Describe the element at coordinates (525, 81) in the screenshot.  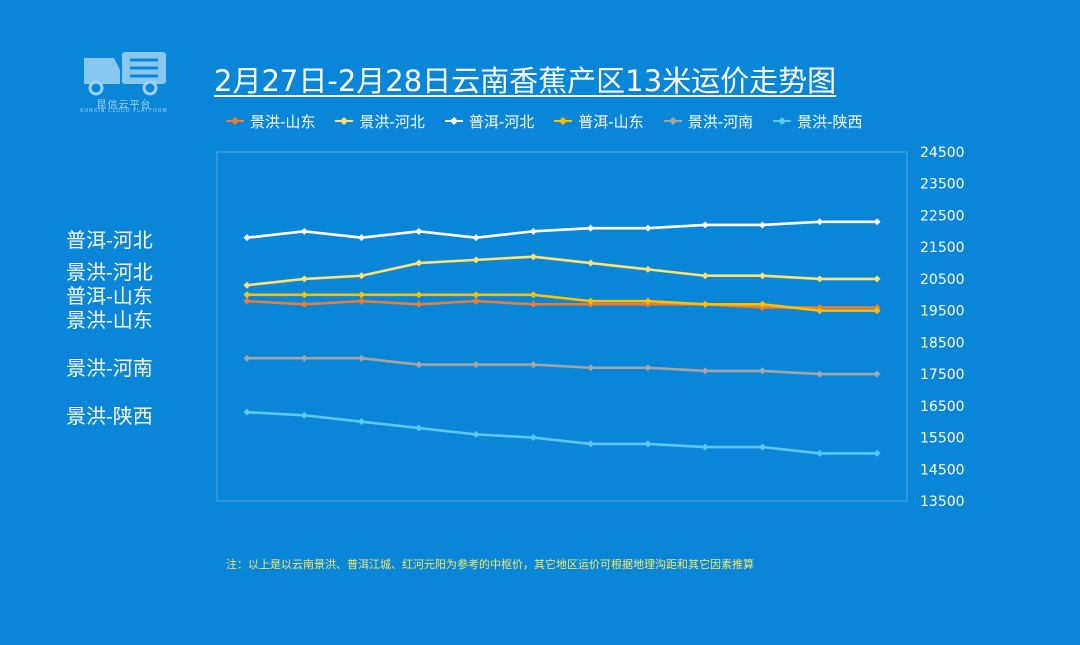
I see `chart-title: 2月27日-2月28日云南香蕉产区13米运价走势图` at that location.